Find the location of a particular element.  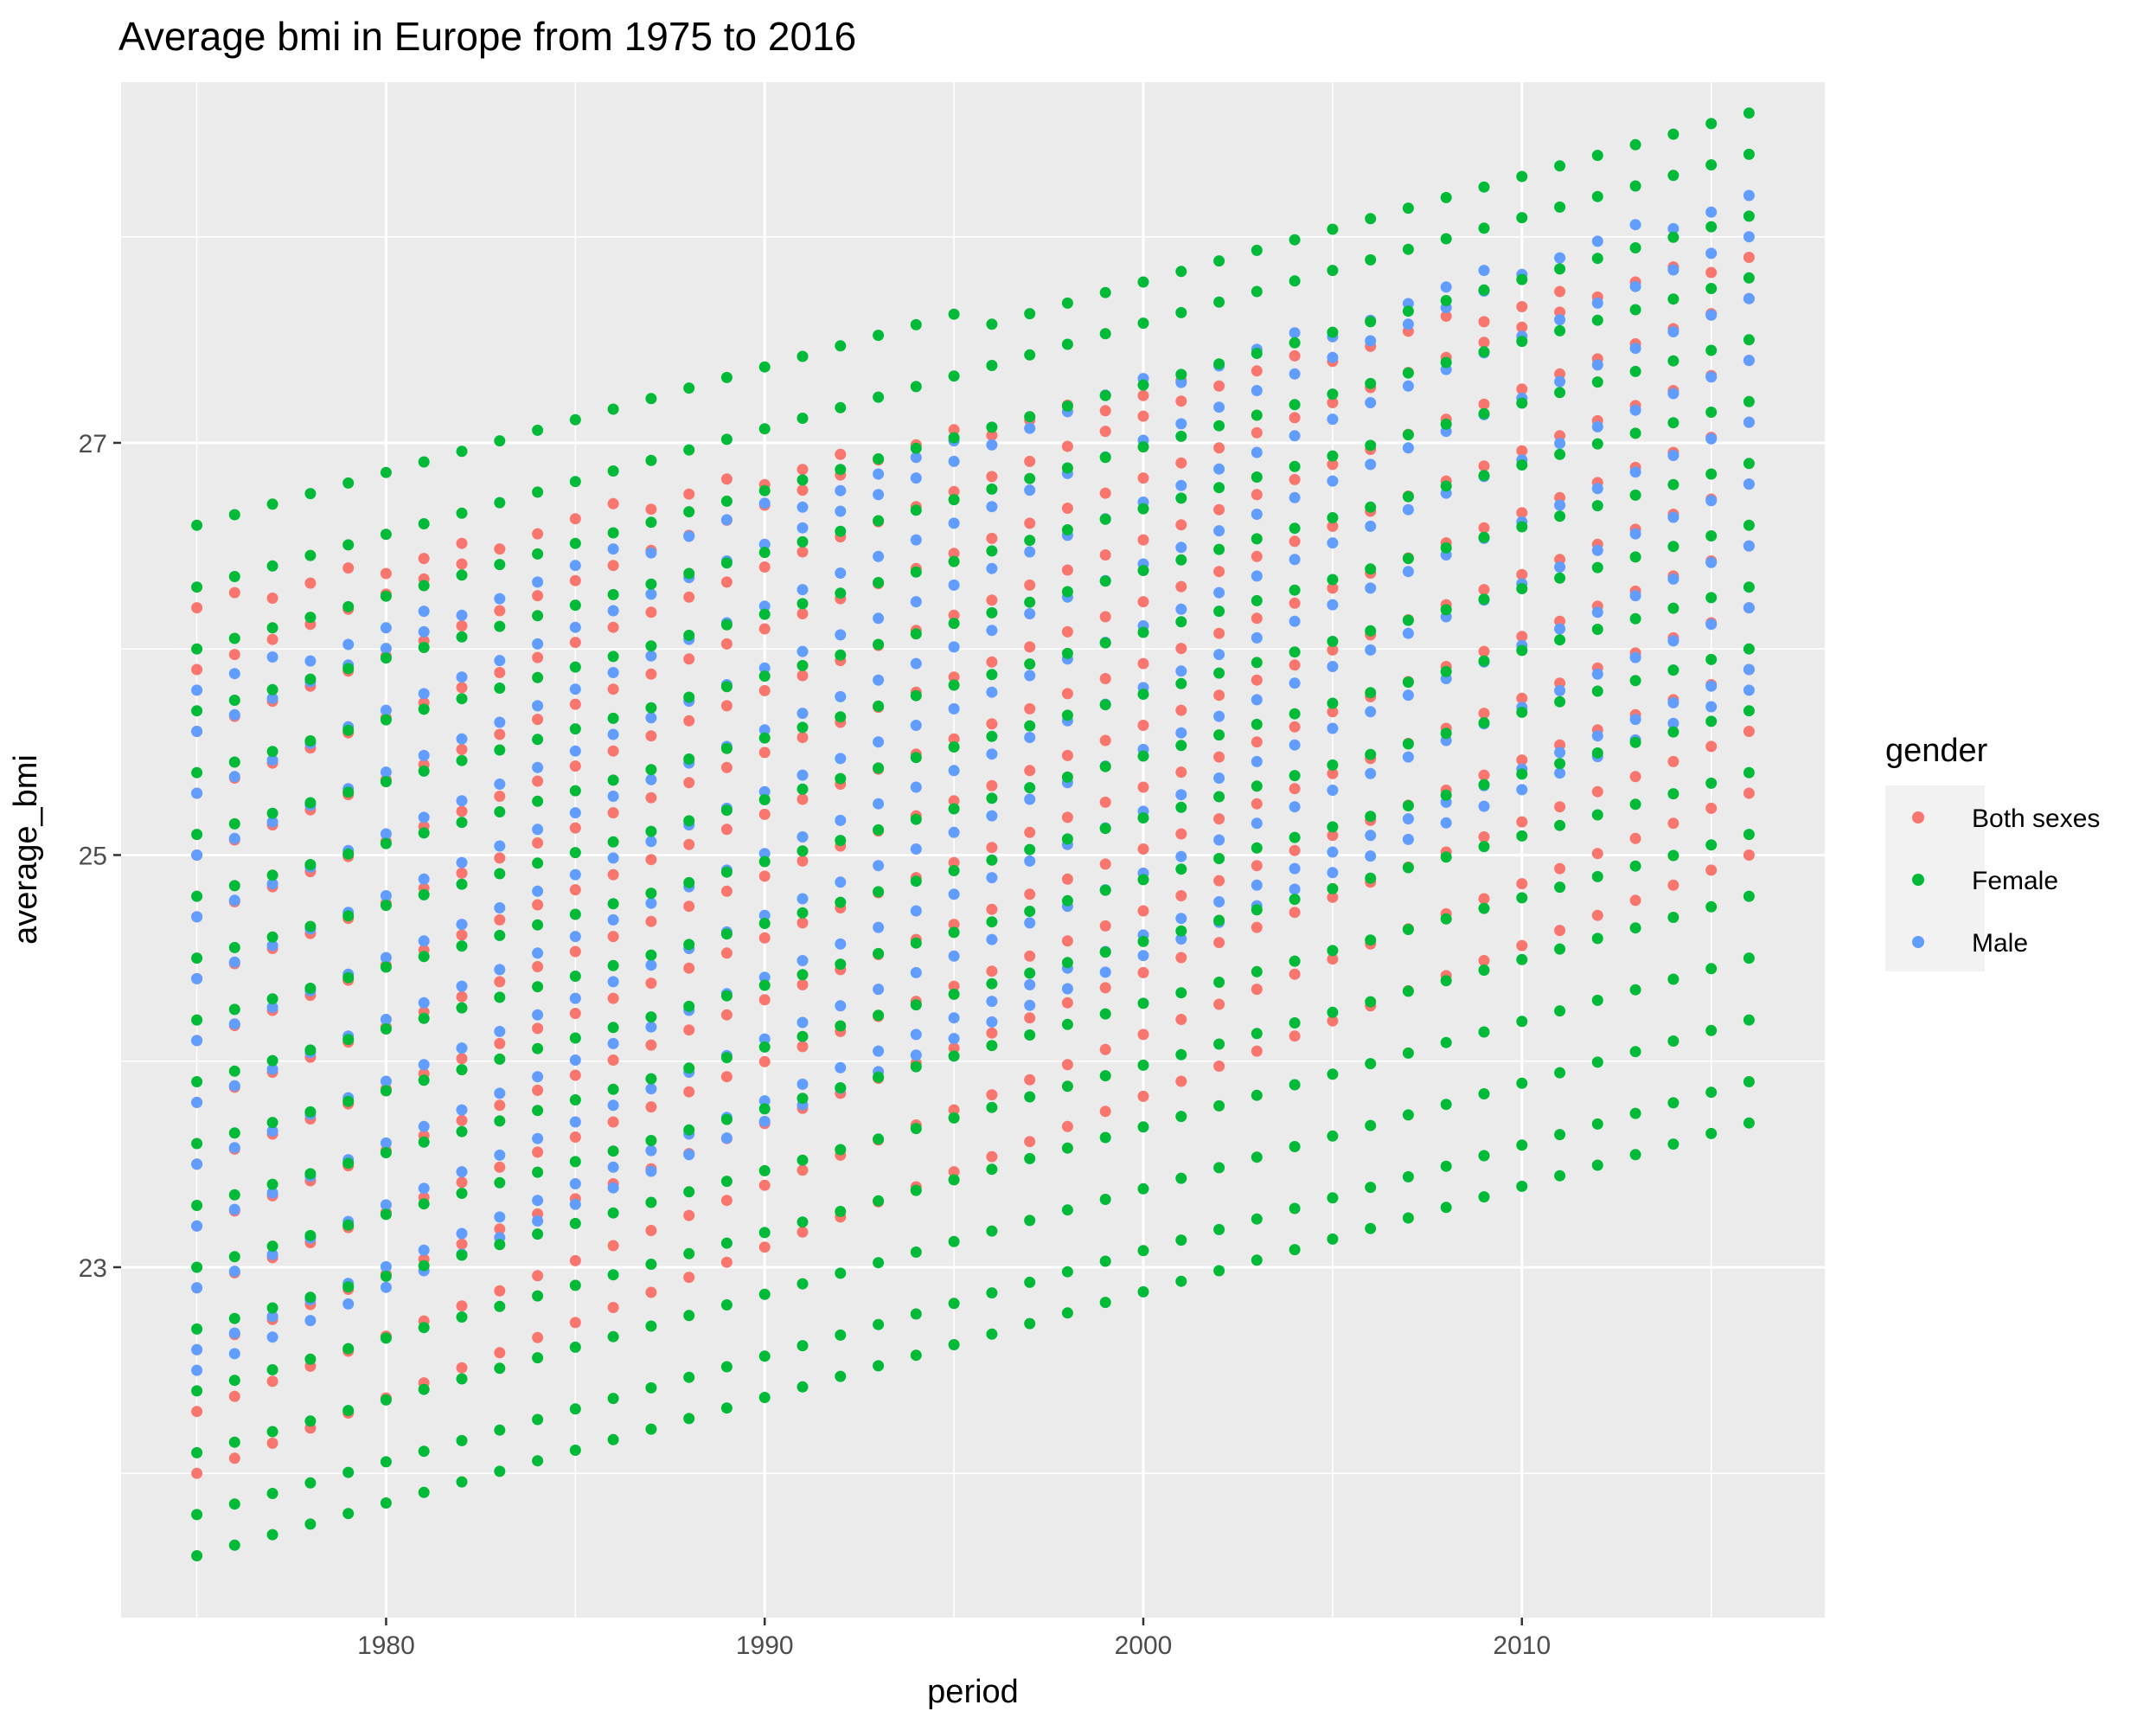

x-axis: 1980 1990 2000 2010 is located at coordinates (954, 1639).